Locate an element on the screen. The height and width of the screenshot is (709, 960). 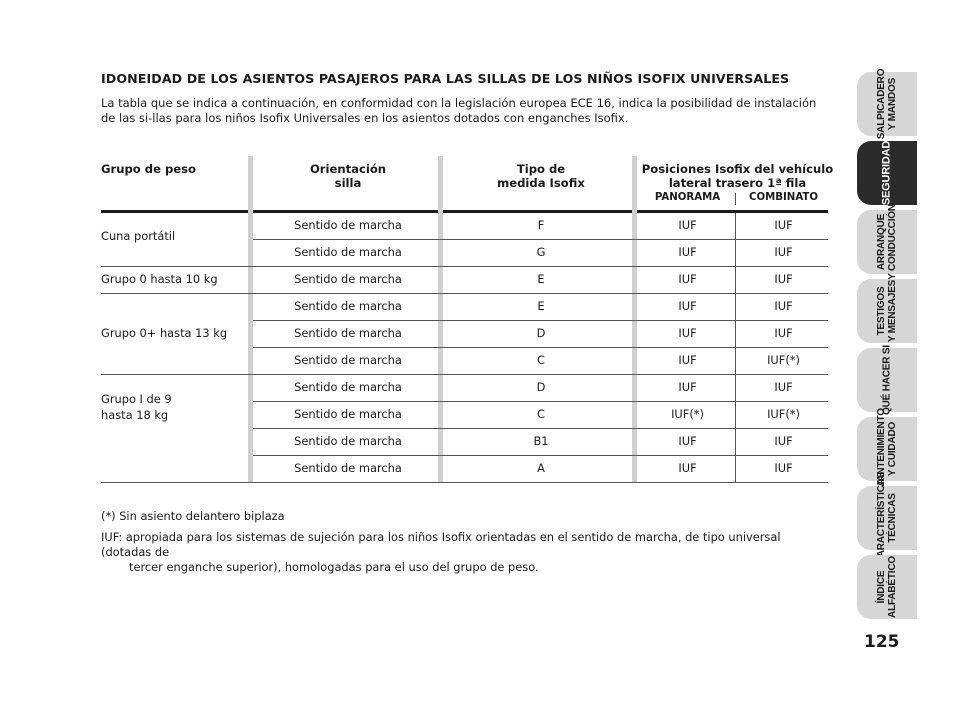
group-label: Cuna portátil is located at coordinates (138, 236).